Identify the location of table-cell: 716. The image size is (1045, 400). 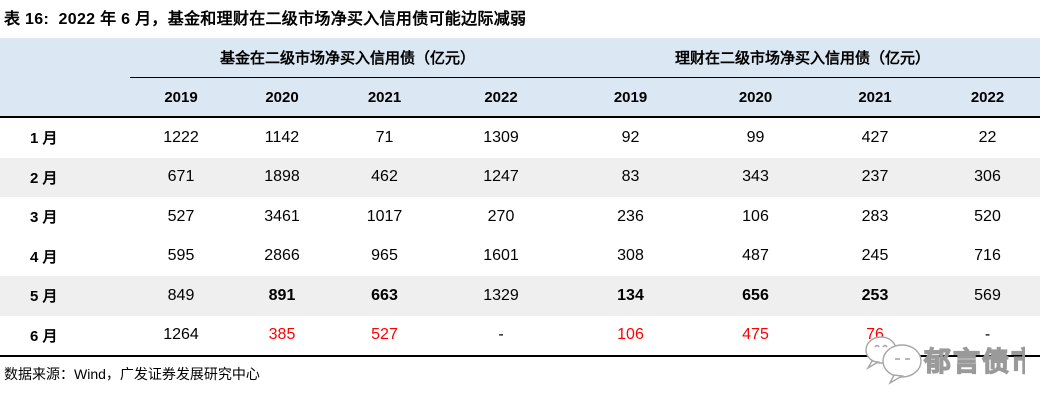
(987, 256).